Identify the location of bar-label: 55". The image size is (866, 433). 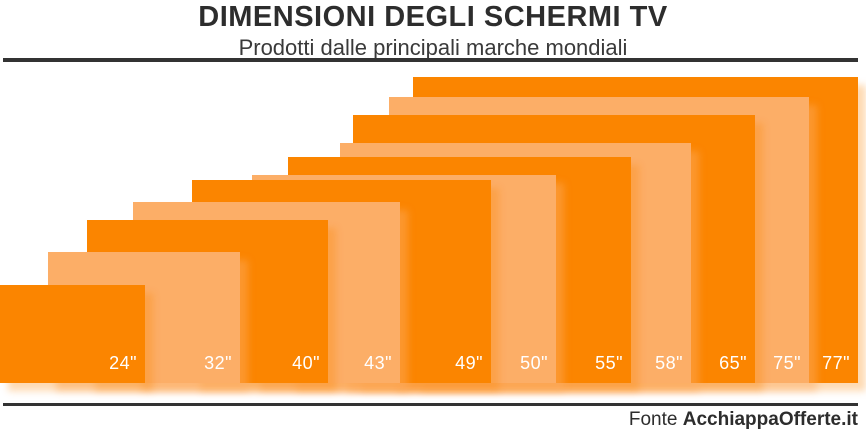
(609, 363).